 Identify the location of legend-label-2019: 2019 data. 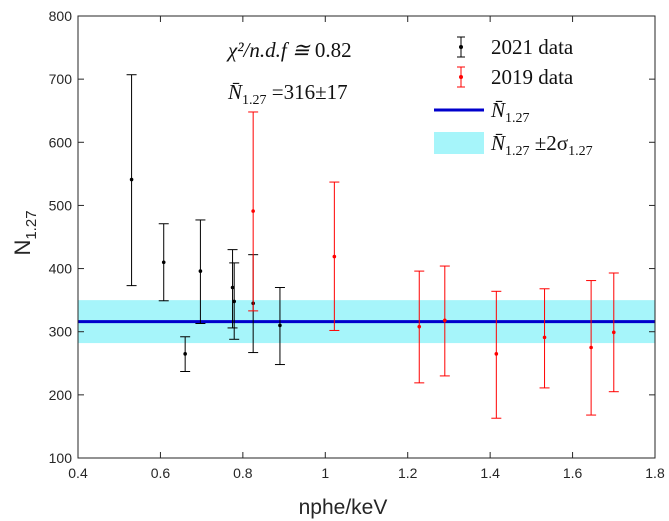
(532, 77).